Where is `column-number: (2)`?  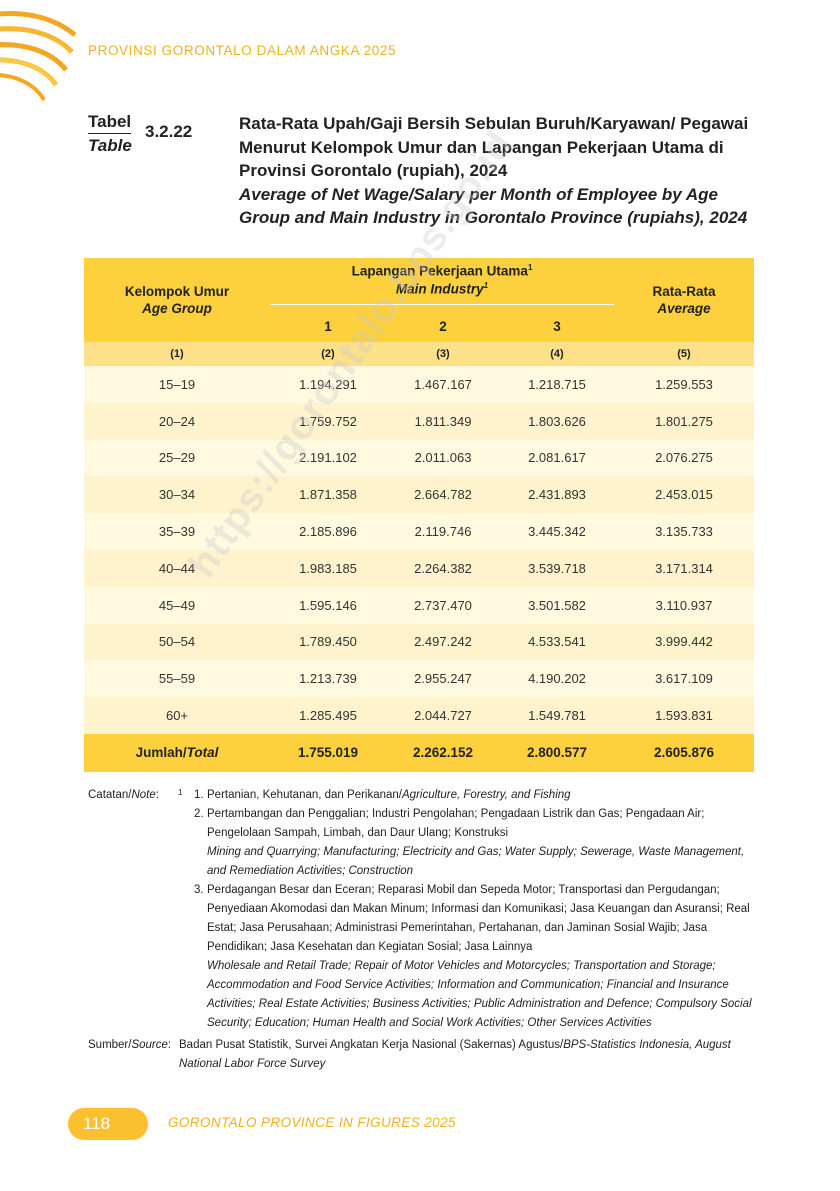
column-number: (2) is located at coordinates (328, 354).